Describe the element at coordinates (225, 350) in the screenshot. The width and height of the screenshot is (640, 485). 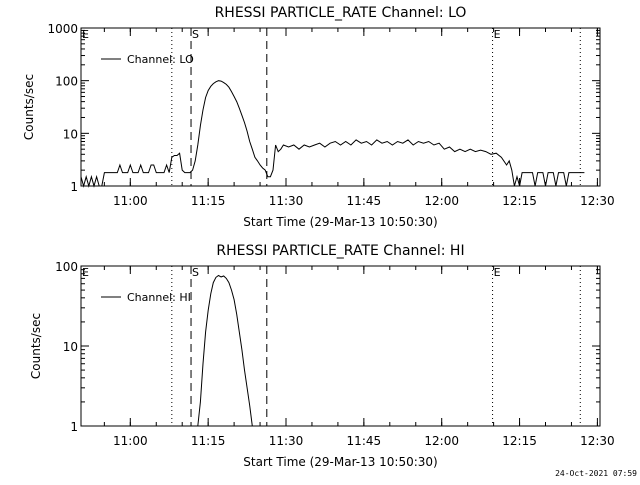
I see `series-line` at that location.